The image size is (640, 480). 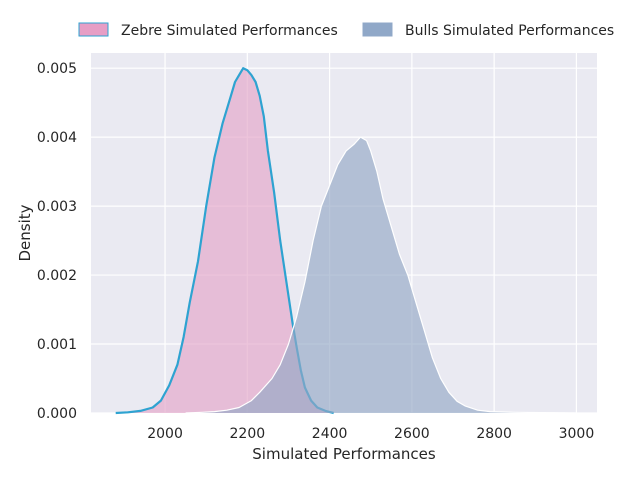 What do you see at coordinates (165, 434) in the screenshot?
I see `x-tick-label: 2000` at bounding box center [165, 434].